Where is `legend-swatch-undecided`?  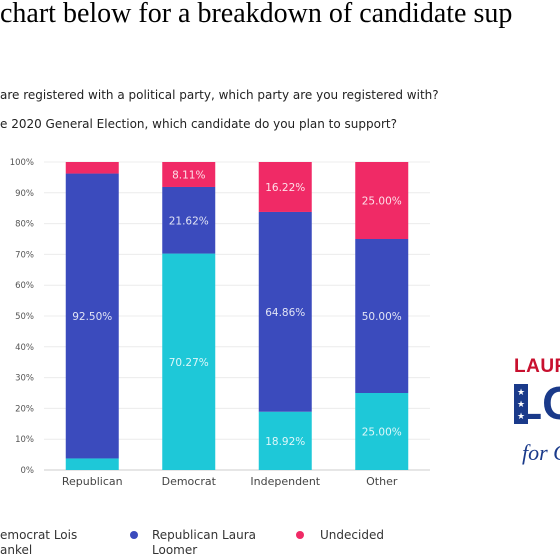
legend-swatch-undecided is located at coordinates (300, 535).